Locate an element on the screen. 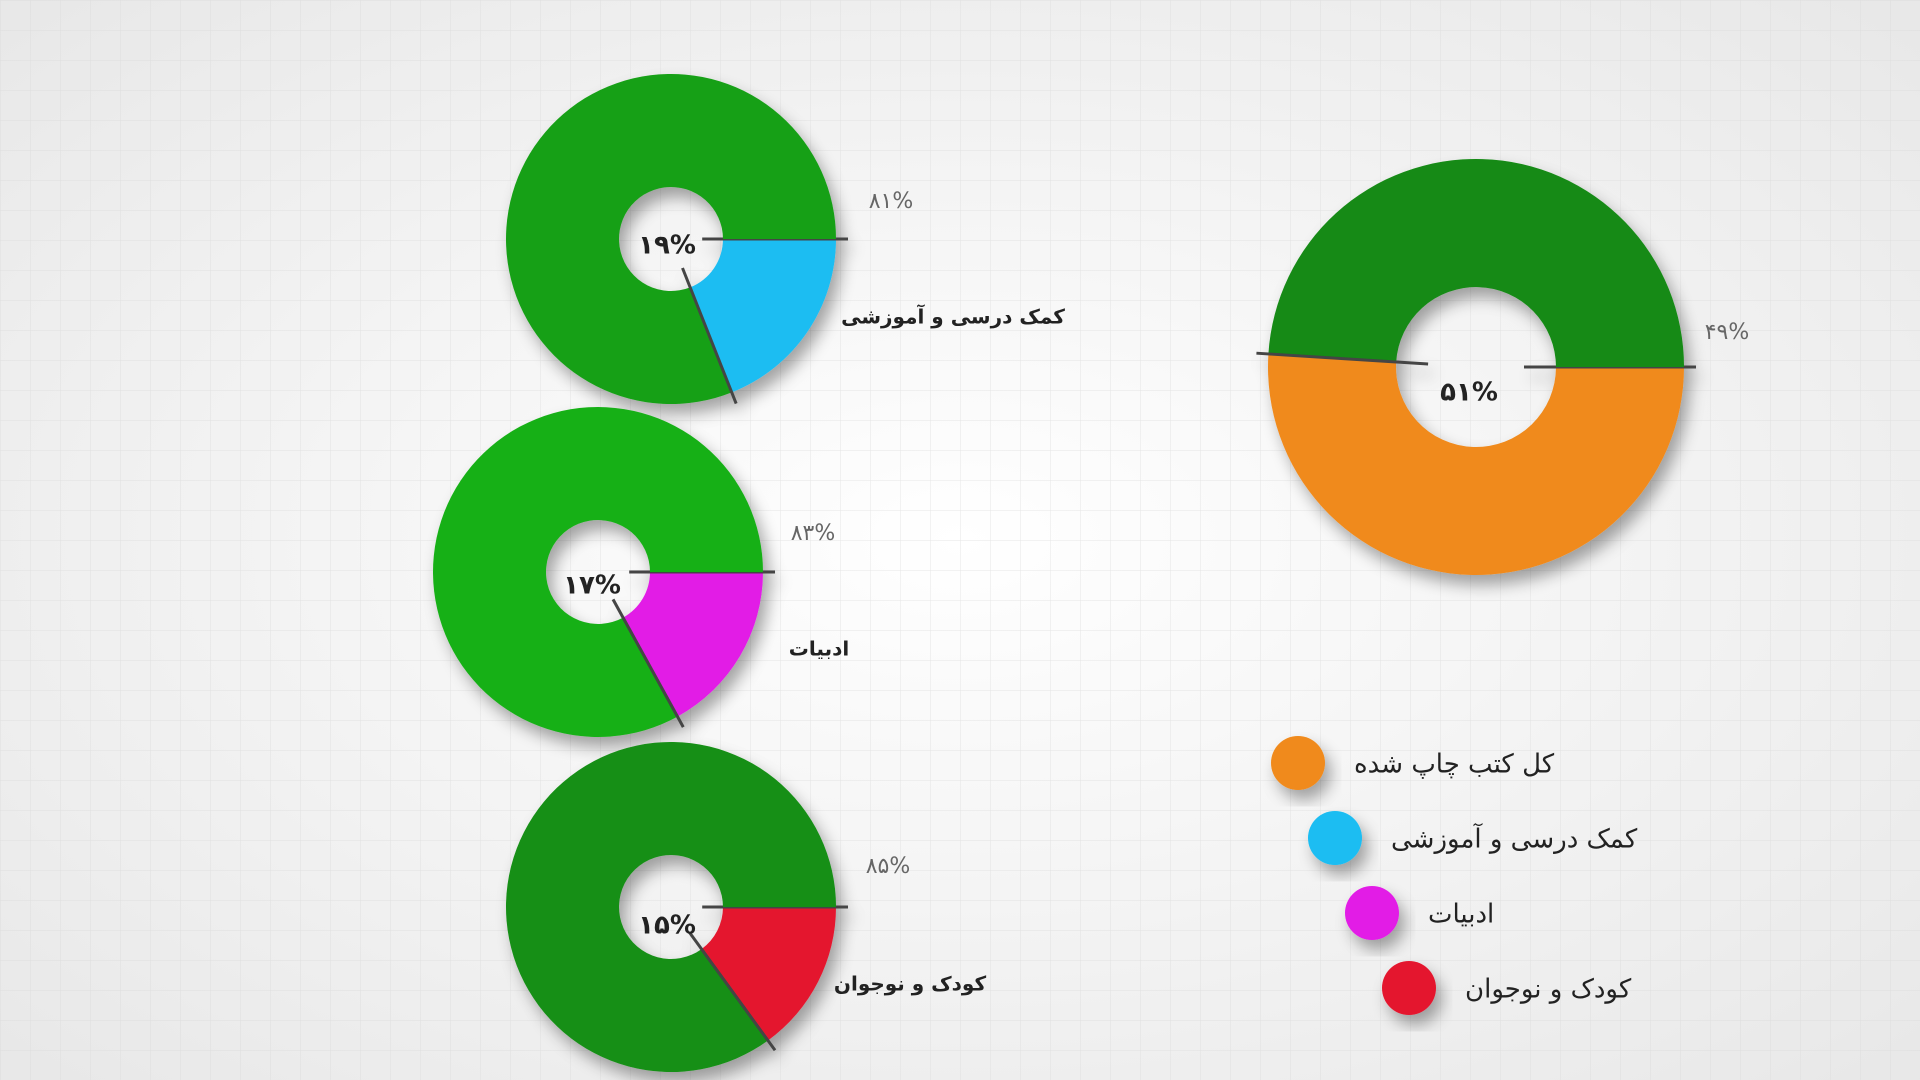 The width and height of the screenshot is (1920, 1080). outer-value-label: ۸۵% is located at coordinates (888, 866).